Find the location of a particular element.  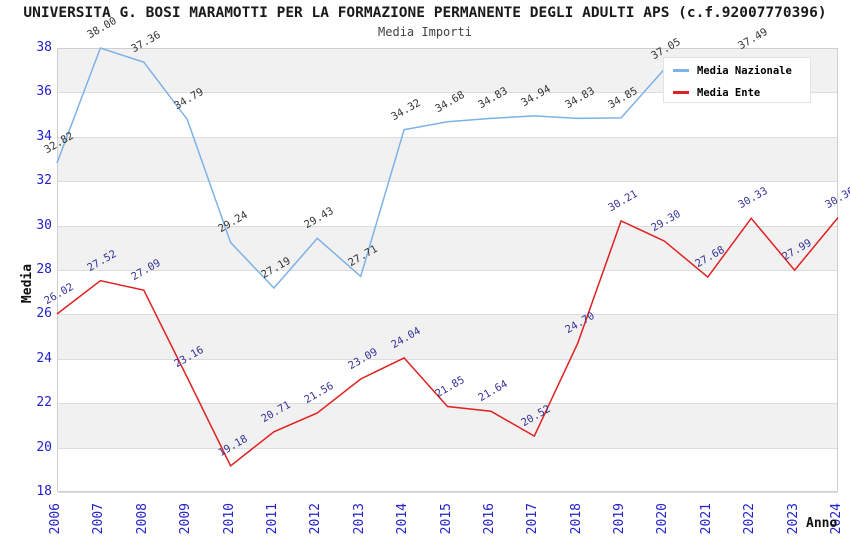

x-tick-text: 2012 is located at coordinates (316, 519).